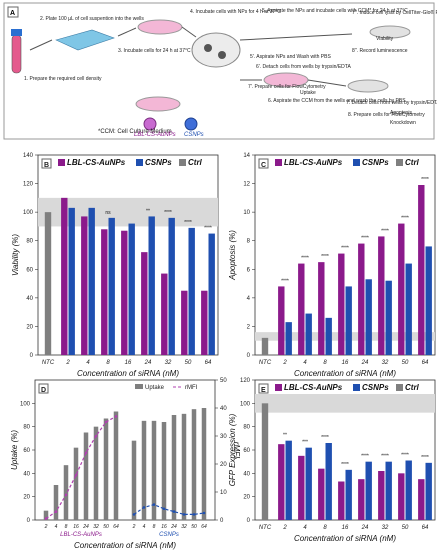 The width and height of the screenshot is (437, 550). Describe the element at coordinates (223, 409) in the screenshot. I see `y2-tick-label: 40` at that location.